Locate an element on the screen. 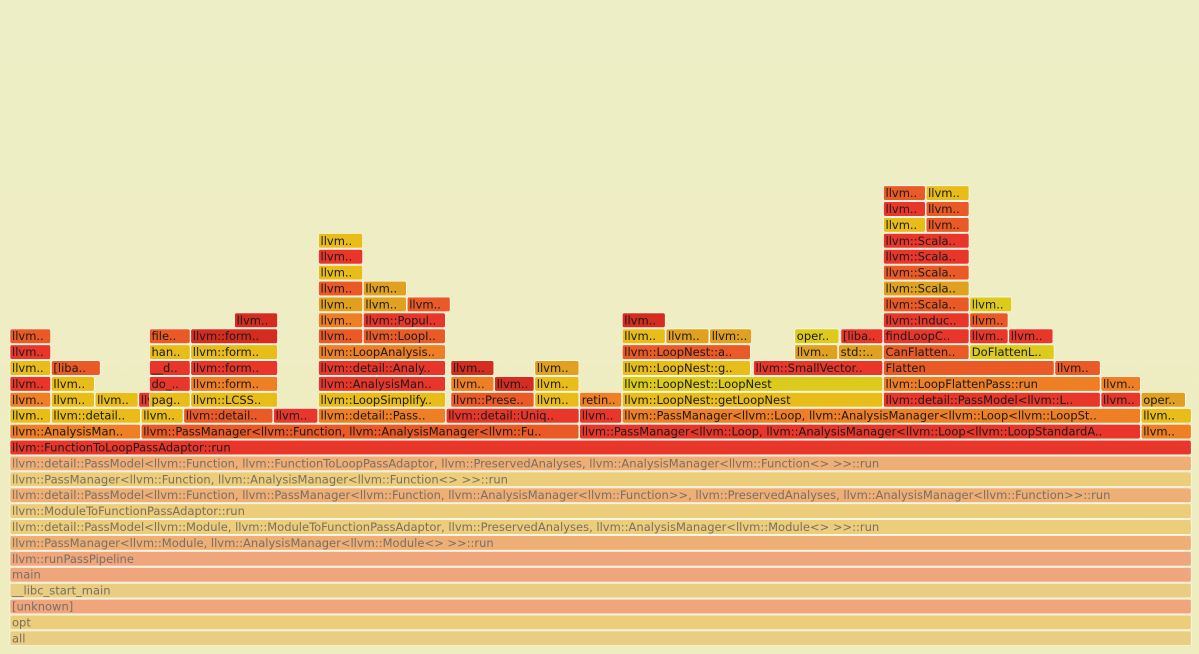 The image size is (1199, 654). flame-frame: llvm::AnalysisMan.. is located at coordinates (75, 431).